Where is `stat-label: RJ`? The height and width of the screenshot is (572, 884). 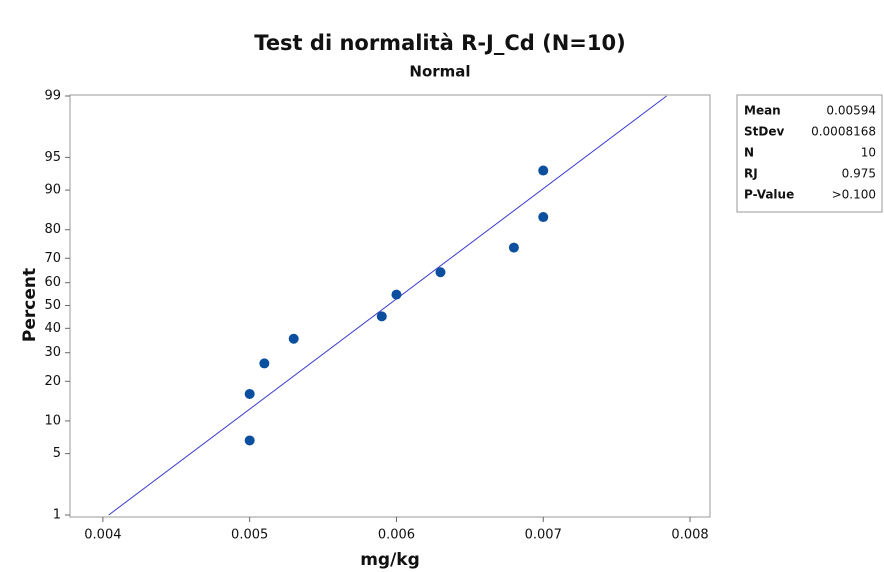 stat-label: RJ is located at coordinates (751, 174).